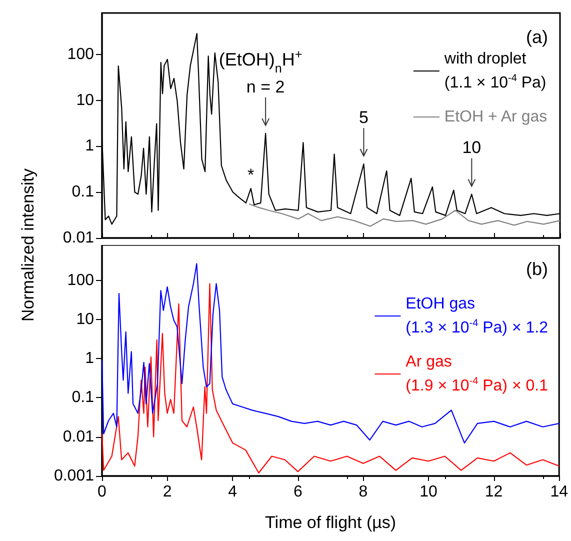  What do you see at coordinates (265, 86) in the screenshot?
I see `annotation: n = 2` at bounding box center [265, 86].